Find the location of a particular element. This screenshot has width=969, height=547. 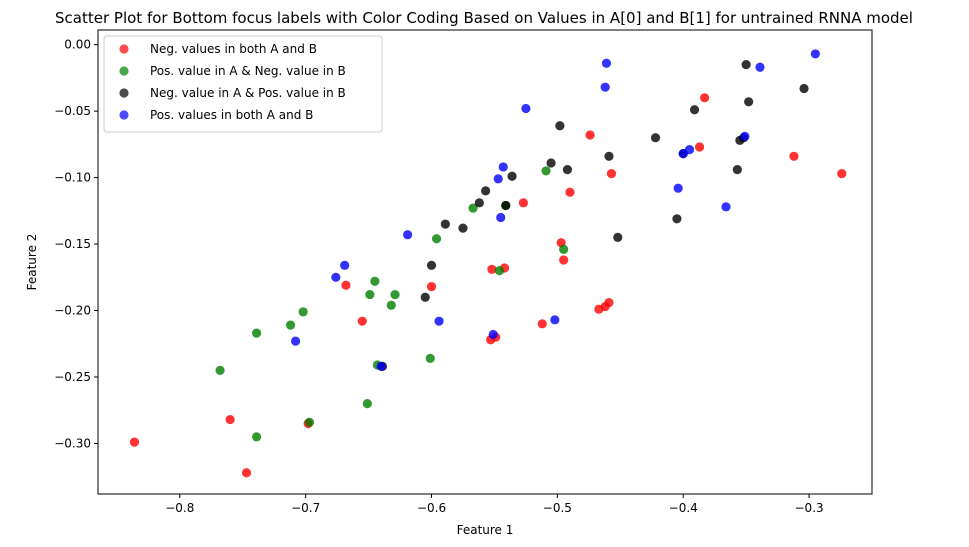

y-tick-label: −0.05 is located at coordinates (72, 111).